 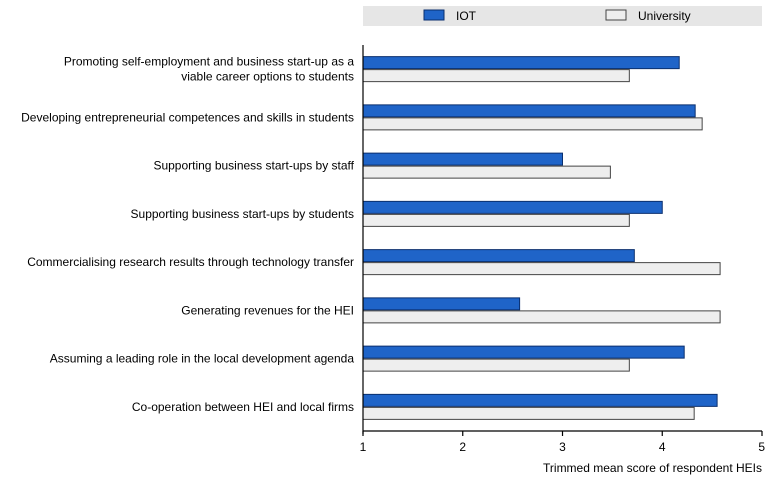 What do you see at coordinates (462, 447) in the screenshot?
I see `x-tick-label-1: 2` at bounding box center [462, 447].